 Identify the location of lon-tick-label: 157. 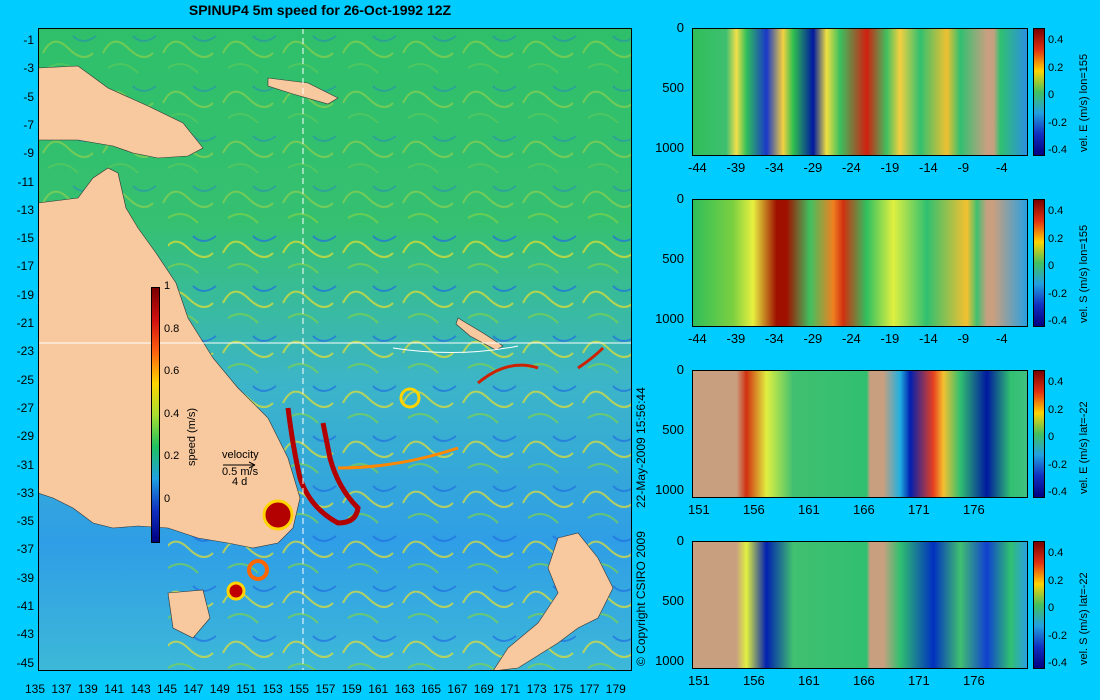
(325, 689).